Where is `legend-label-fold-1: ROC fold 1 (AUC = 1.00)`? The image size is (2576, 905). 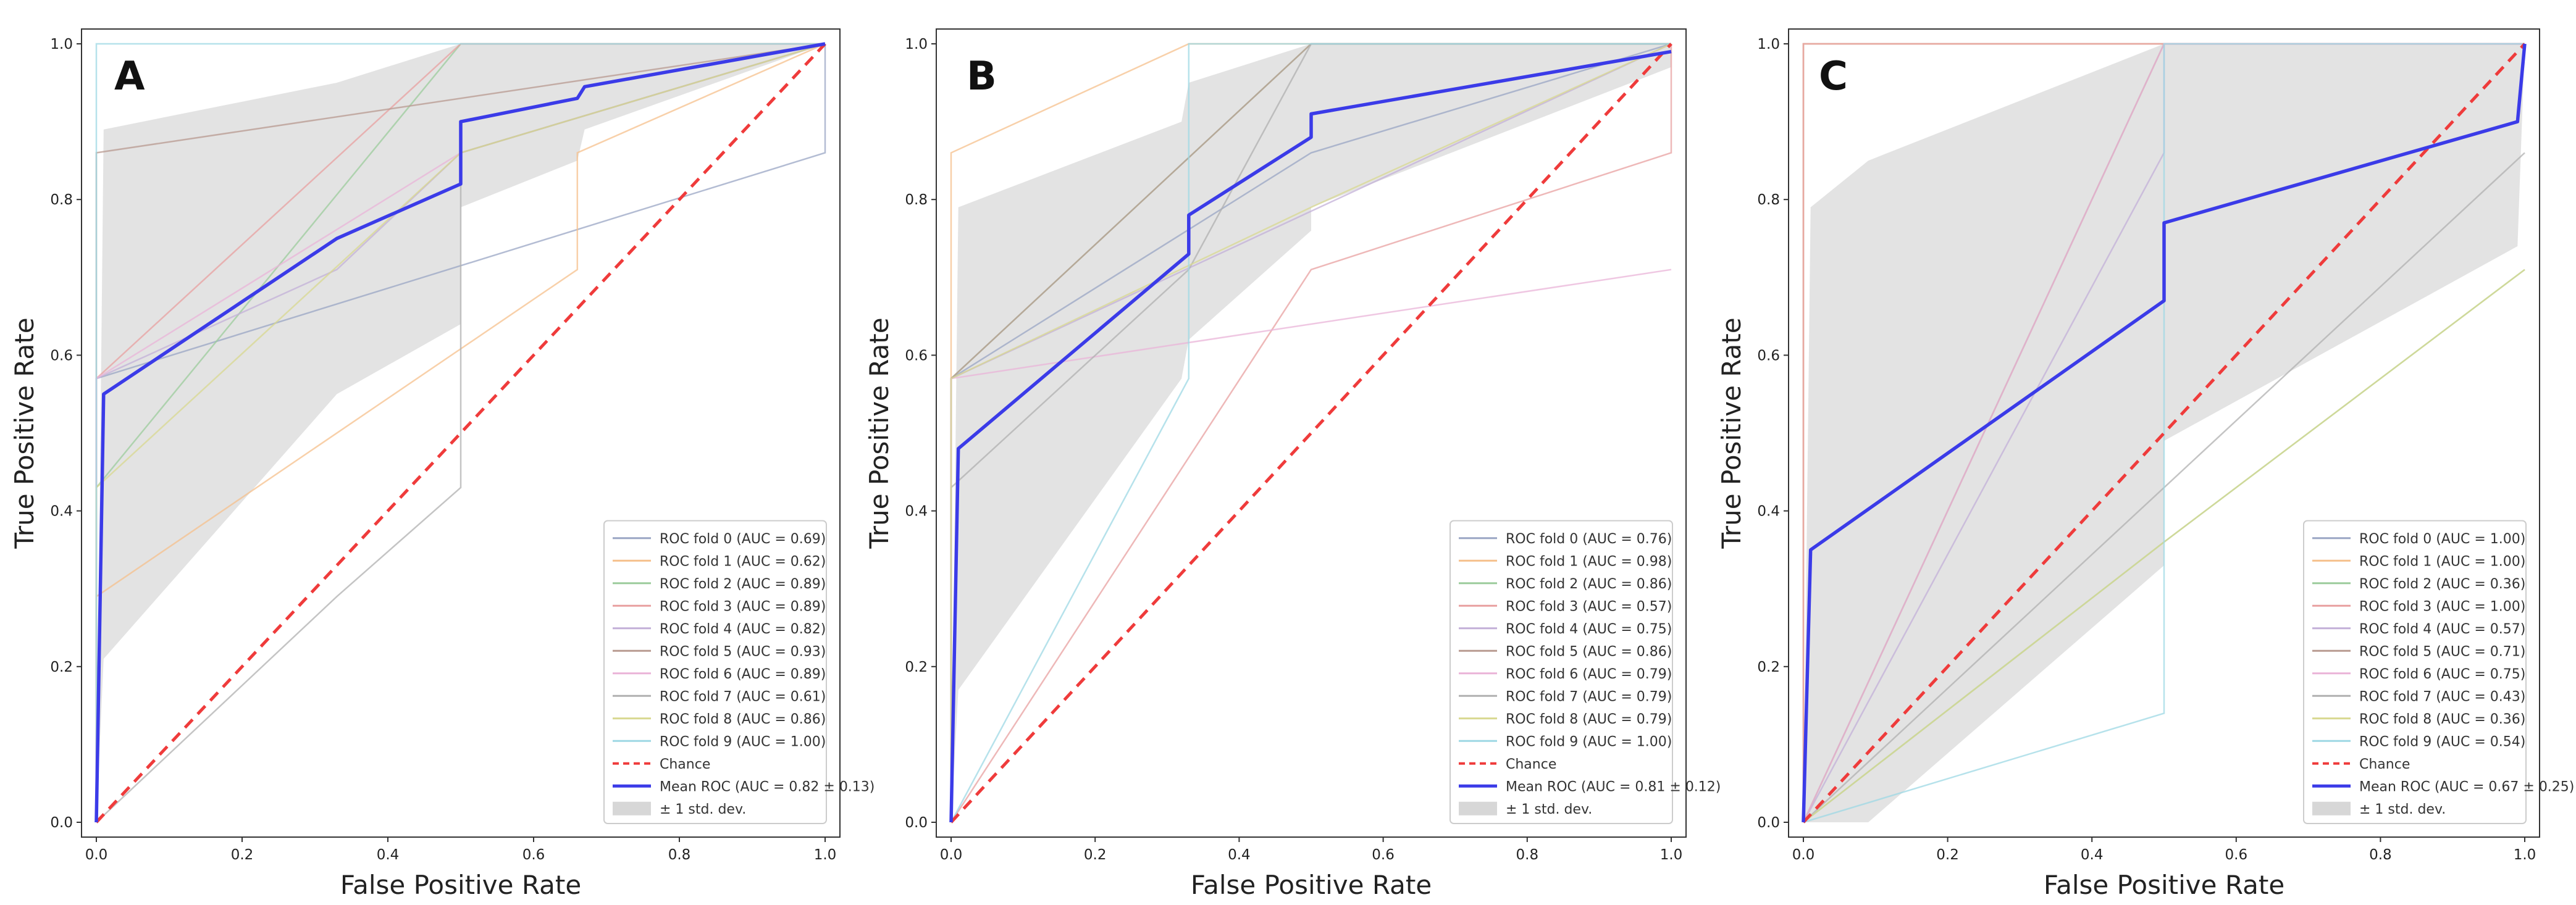 legend-label-fold-1: ROC fold 1 (AUC = 1.00) is located at coordinates (2442, 561).